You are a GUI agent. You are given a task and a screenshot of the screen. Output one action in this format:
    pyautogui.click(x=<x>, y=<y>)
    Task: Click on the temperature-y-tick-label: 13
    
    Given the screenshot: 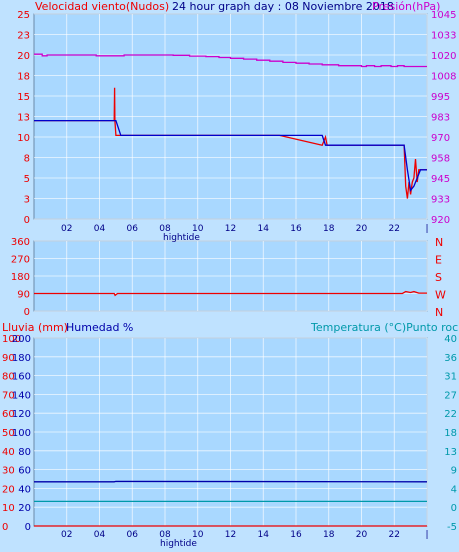 What is the action you would take?
    pyautogui.click(x=450, y=452)
    